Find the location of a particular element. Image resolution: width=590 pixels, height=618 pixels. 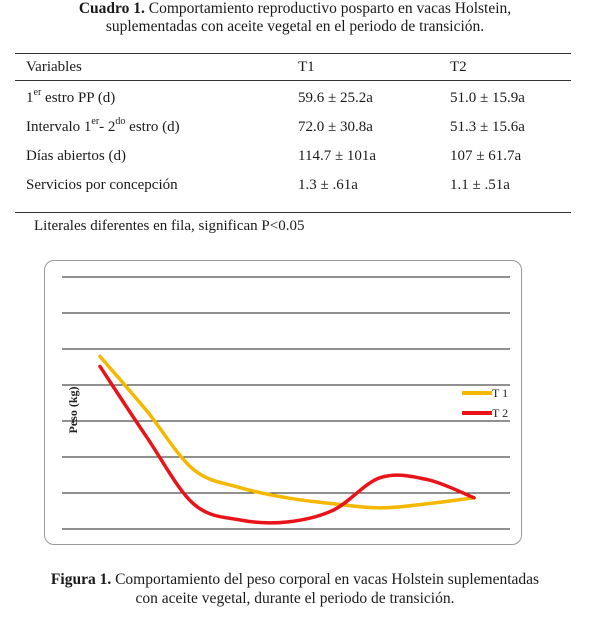

row-t1-value: 59.6 ± 25.2a is located at coordinates (335, 98).